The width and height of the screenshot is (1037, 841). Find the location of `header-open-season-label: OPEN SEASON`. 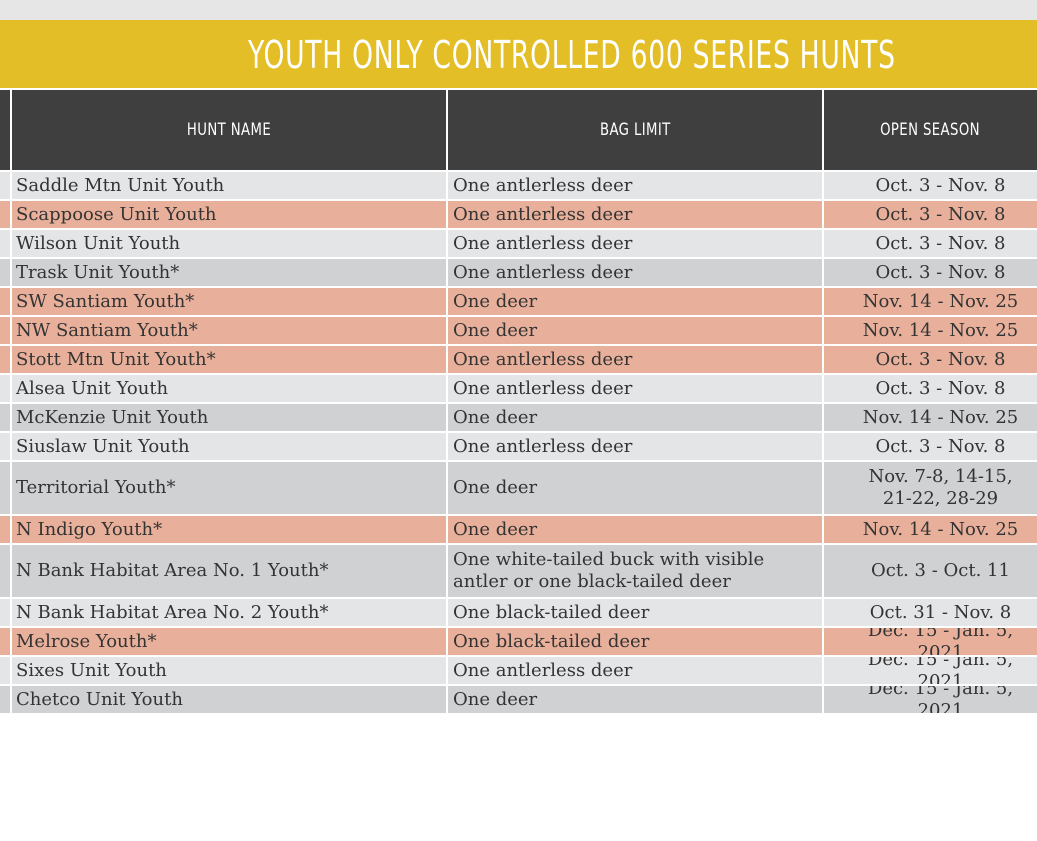

header-open-season-label: OPEN SEASON is located at coordinates (930, 130).